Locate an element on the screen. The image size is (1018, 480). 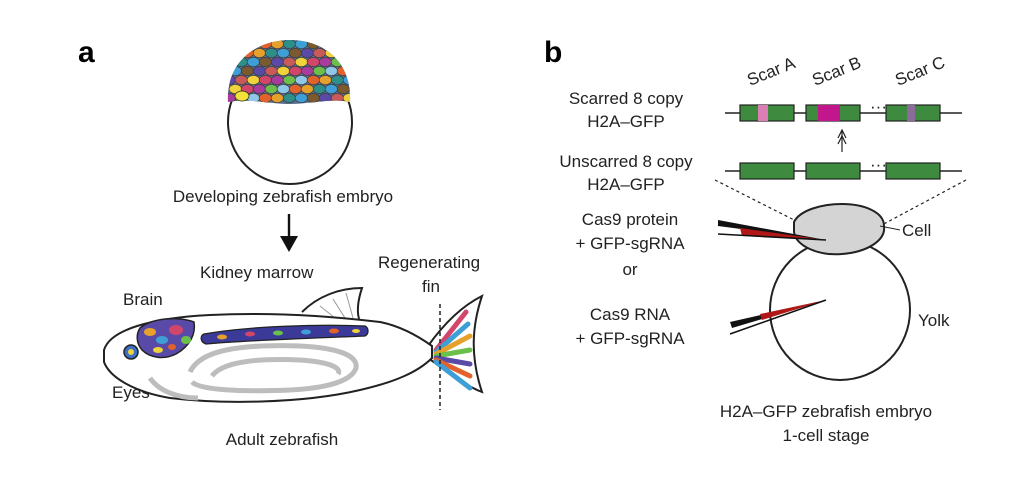
panel-a-letter: a is located at coordinates (86, 52).